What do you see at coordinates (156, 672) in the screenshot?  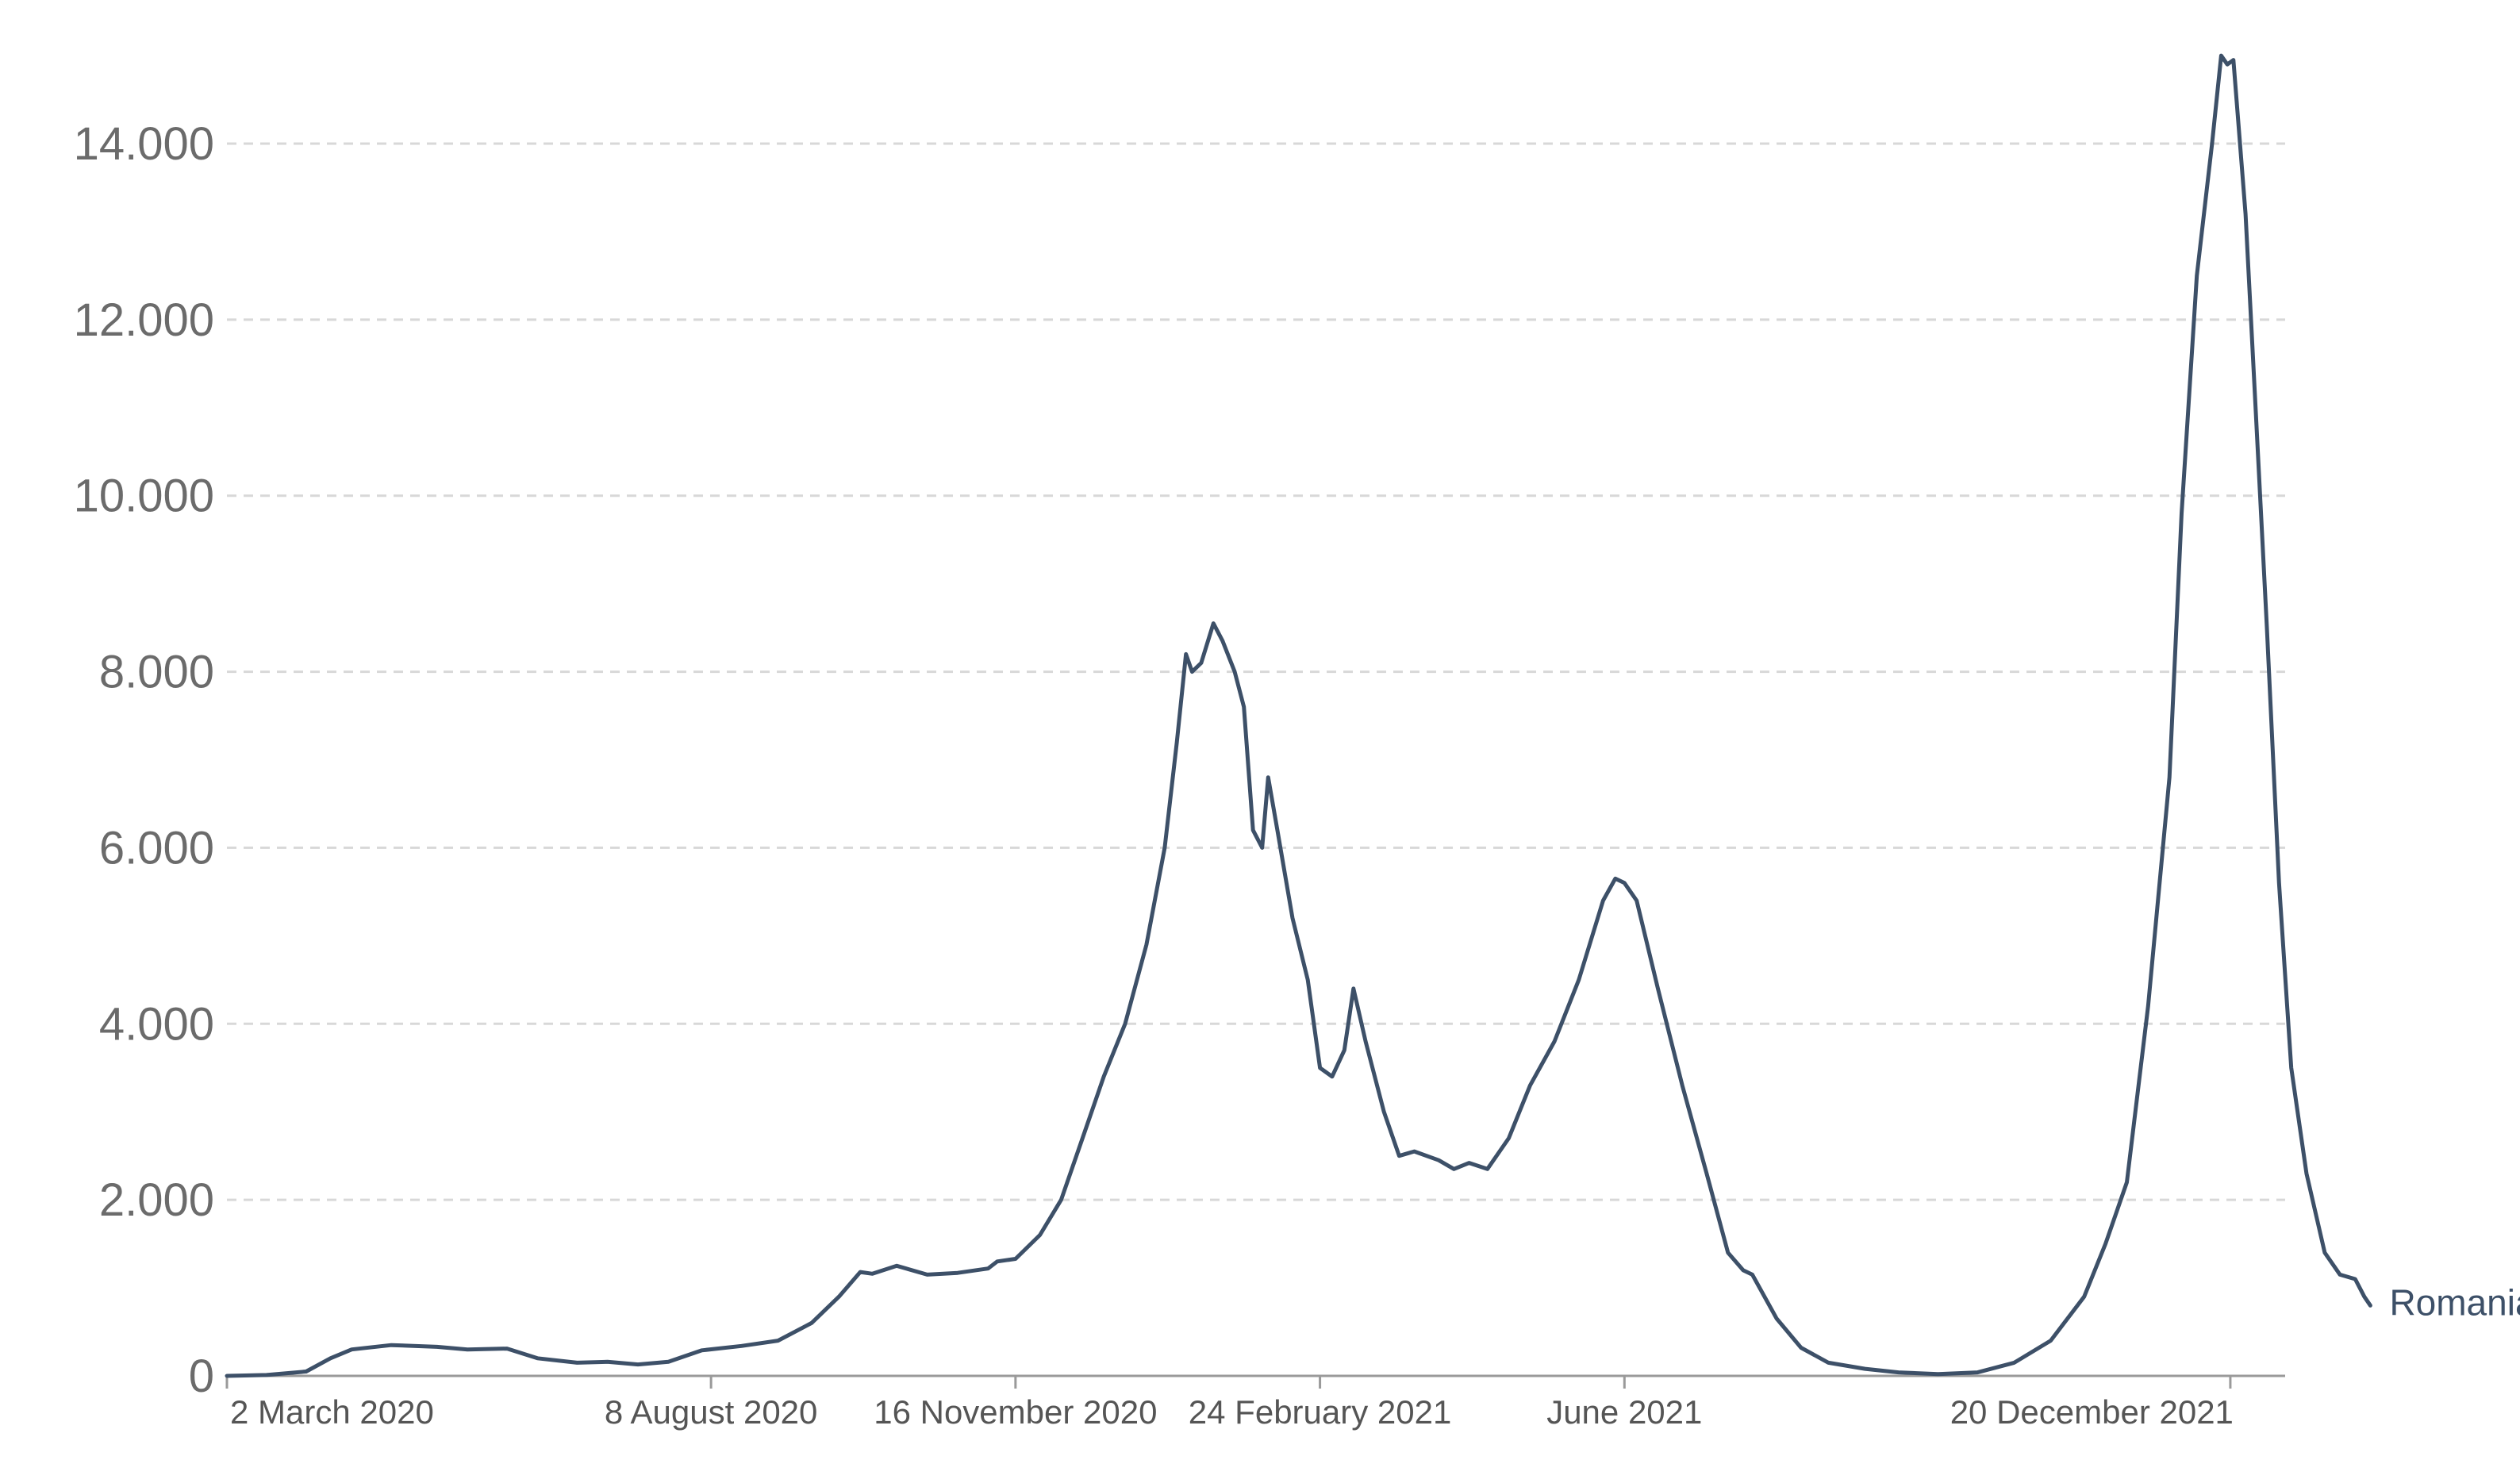 I see `y-tick-label: 8.000` at bounding box center [156, 672].